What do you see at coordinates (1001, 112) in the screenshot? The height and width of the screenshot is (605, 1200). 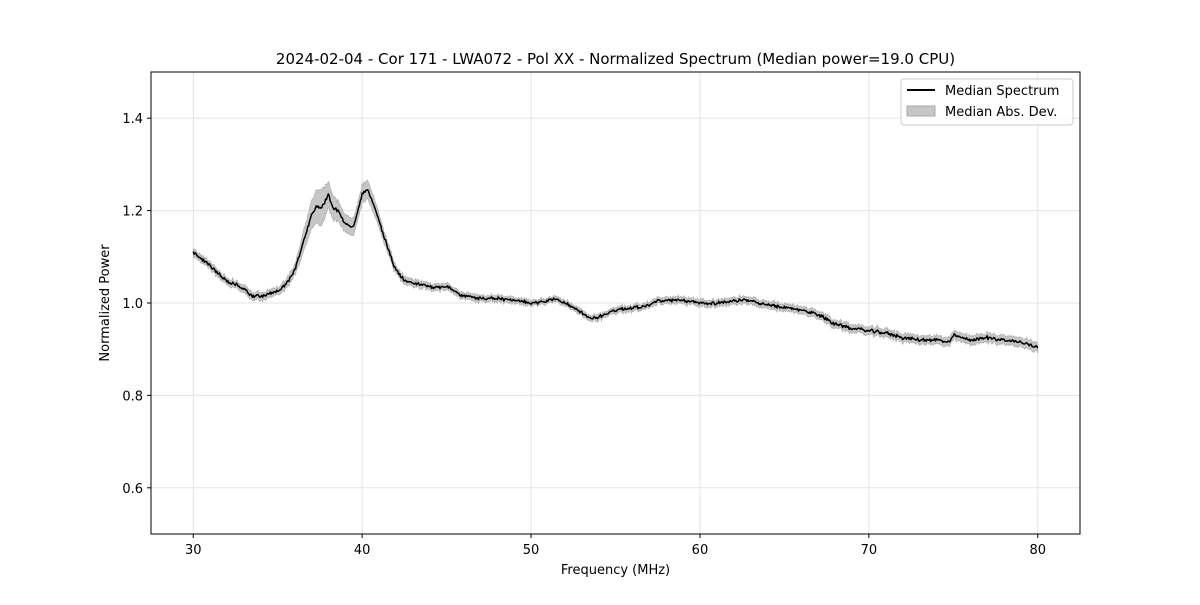 I see `legend-mad-label: Median Abs. Dev.` at bounding box center [1001, 112].